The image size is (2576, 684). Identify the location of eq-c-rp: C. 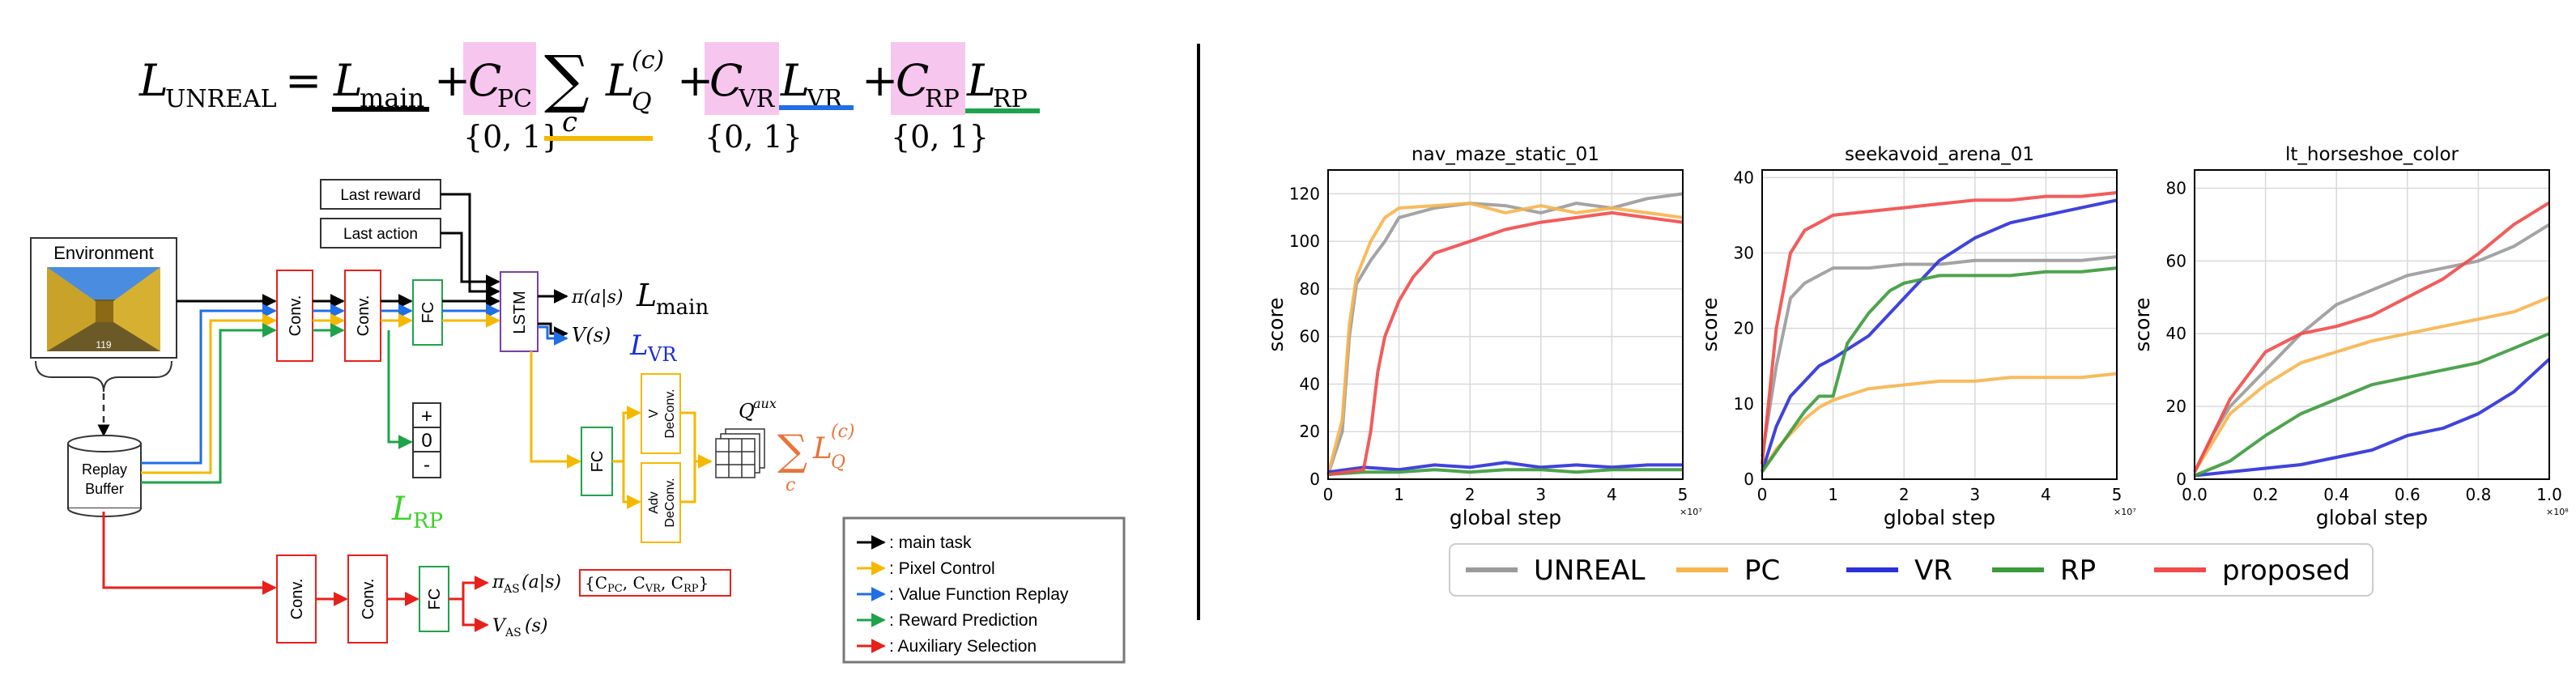
(912, 80).